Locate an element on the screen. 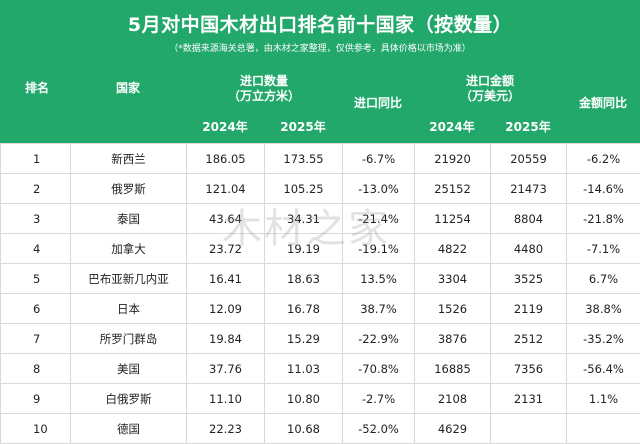 Image resolution: width=640 pixels, height=444 pixels. cell-amount-2024: 4629 is located at coordinates (453, 429).